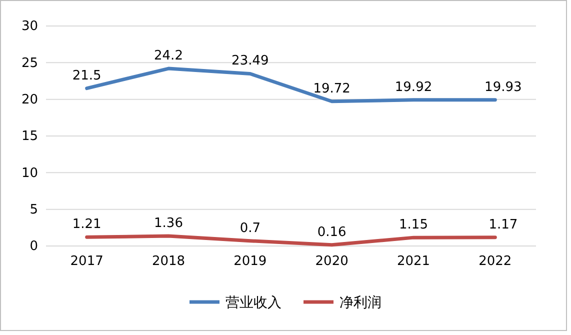 This screenshot has height=335, width=571. I want to click on x-tick-label: 2019, so click(250, 262).